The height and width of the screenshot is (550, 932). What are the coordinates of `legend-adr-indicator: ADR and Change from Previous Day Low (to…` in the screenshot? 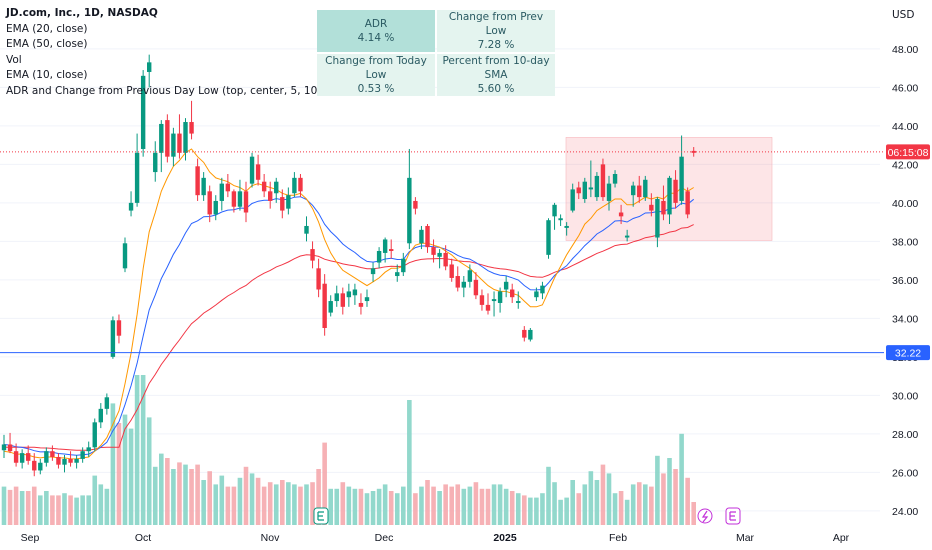 It's located at (164, 90).